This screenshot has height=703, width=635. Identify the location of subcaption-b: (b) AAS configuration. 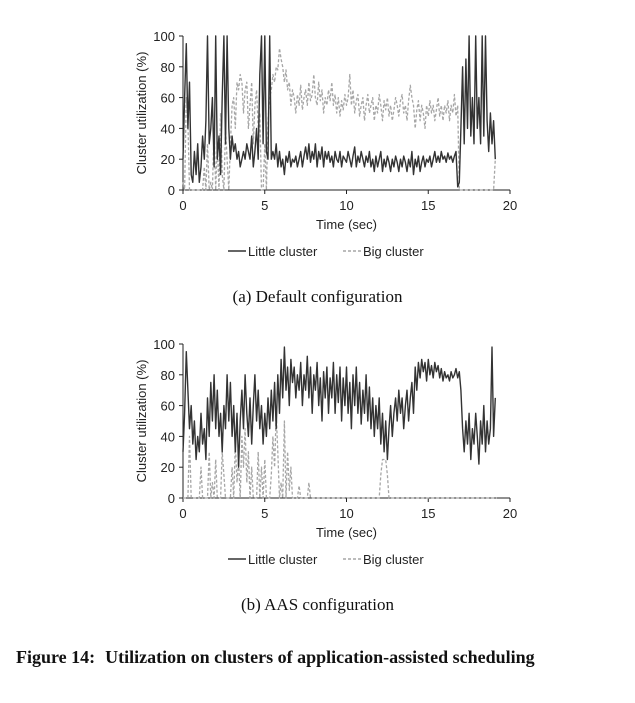
(317, 604).